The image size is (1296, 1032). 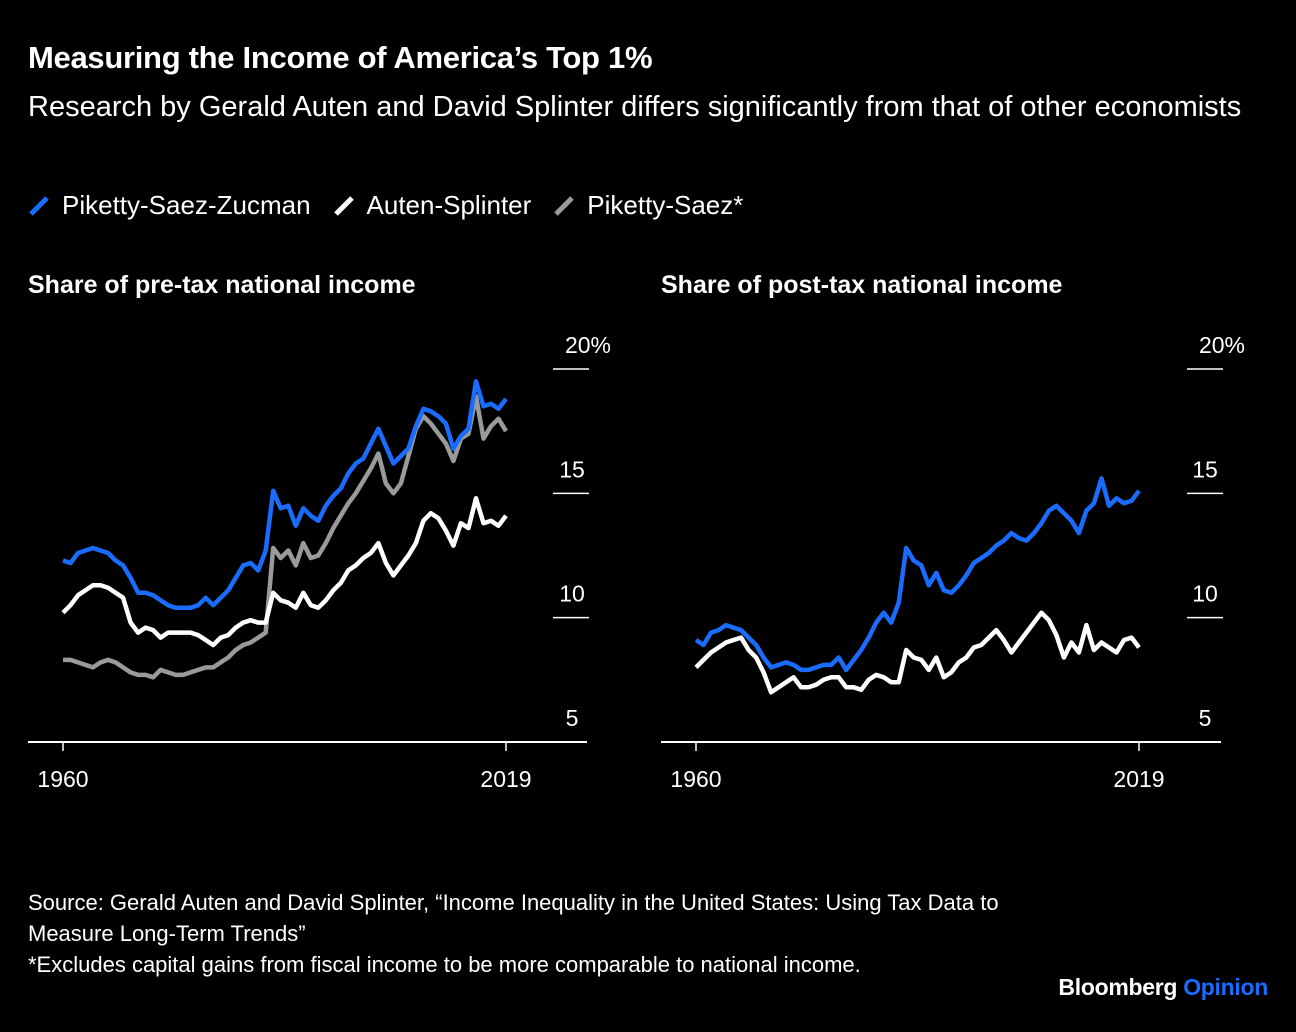 What do you see at coordinates (1225, 987) in the screenshot?
I see `brand-sub: Opinion` at bounding box center [1225, 987].